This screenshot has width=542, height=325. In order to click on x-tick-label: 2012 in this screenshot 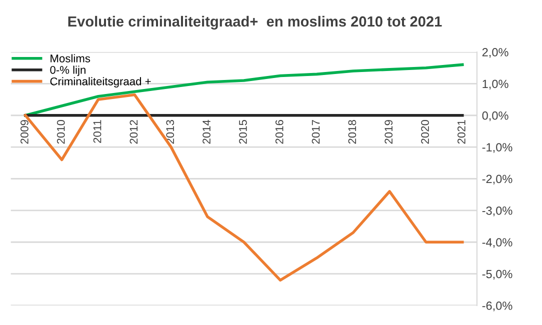, I will do `click(134, 132)`.